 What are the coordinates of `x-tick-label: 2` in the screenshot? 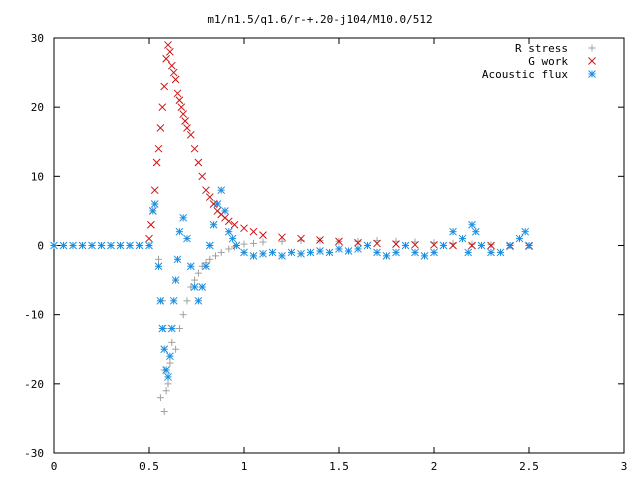 It's located at (434, 466).